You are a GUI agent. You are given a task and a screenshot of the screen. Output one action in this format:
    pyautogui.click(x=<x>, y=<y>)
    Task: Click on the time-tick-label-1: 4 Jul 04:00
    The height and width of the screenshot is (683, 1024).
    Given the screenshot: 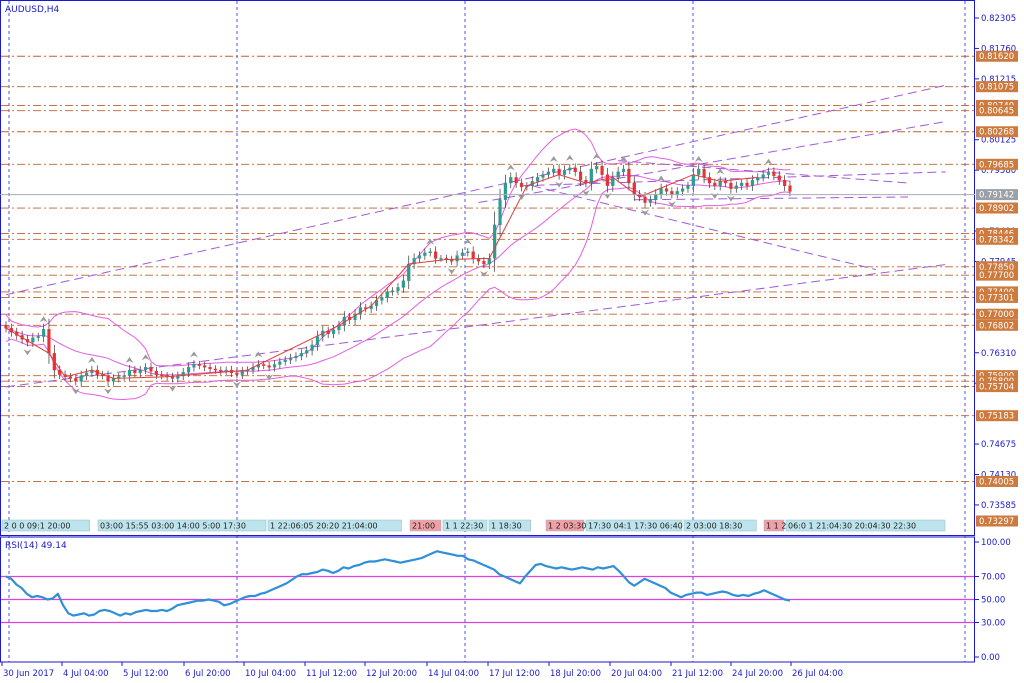 What is the action you would take?
    pyautogui.click(x=86, y=674)
    